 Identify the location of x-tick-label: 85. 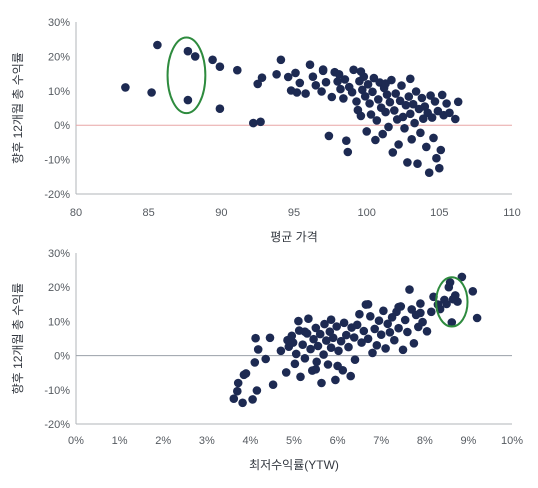
(149, 213).